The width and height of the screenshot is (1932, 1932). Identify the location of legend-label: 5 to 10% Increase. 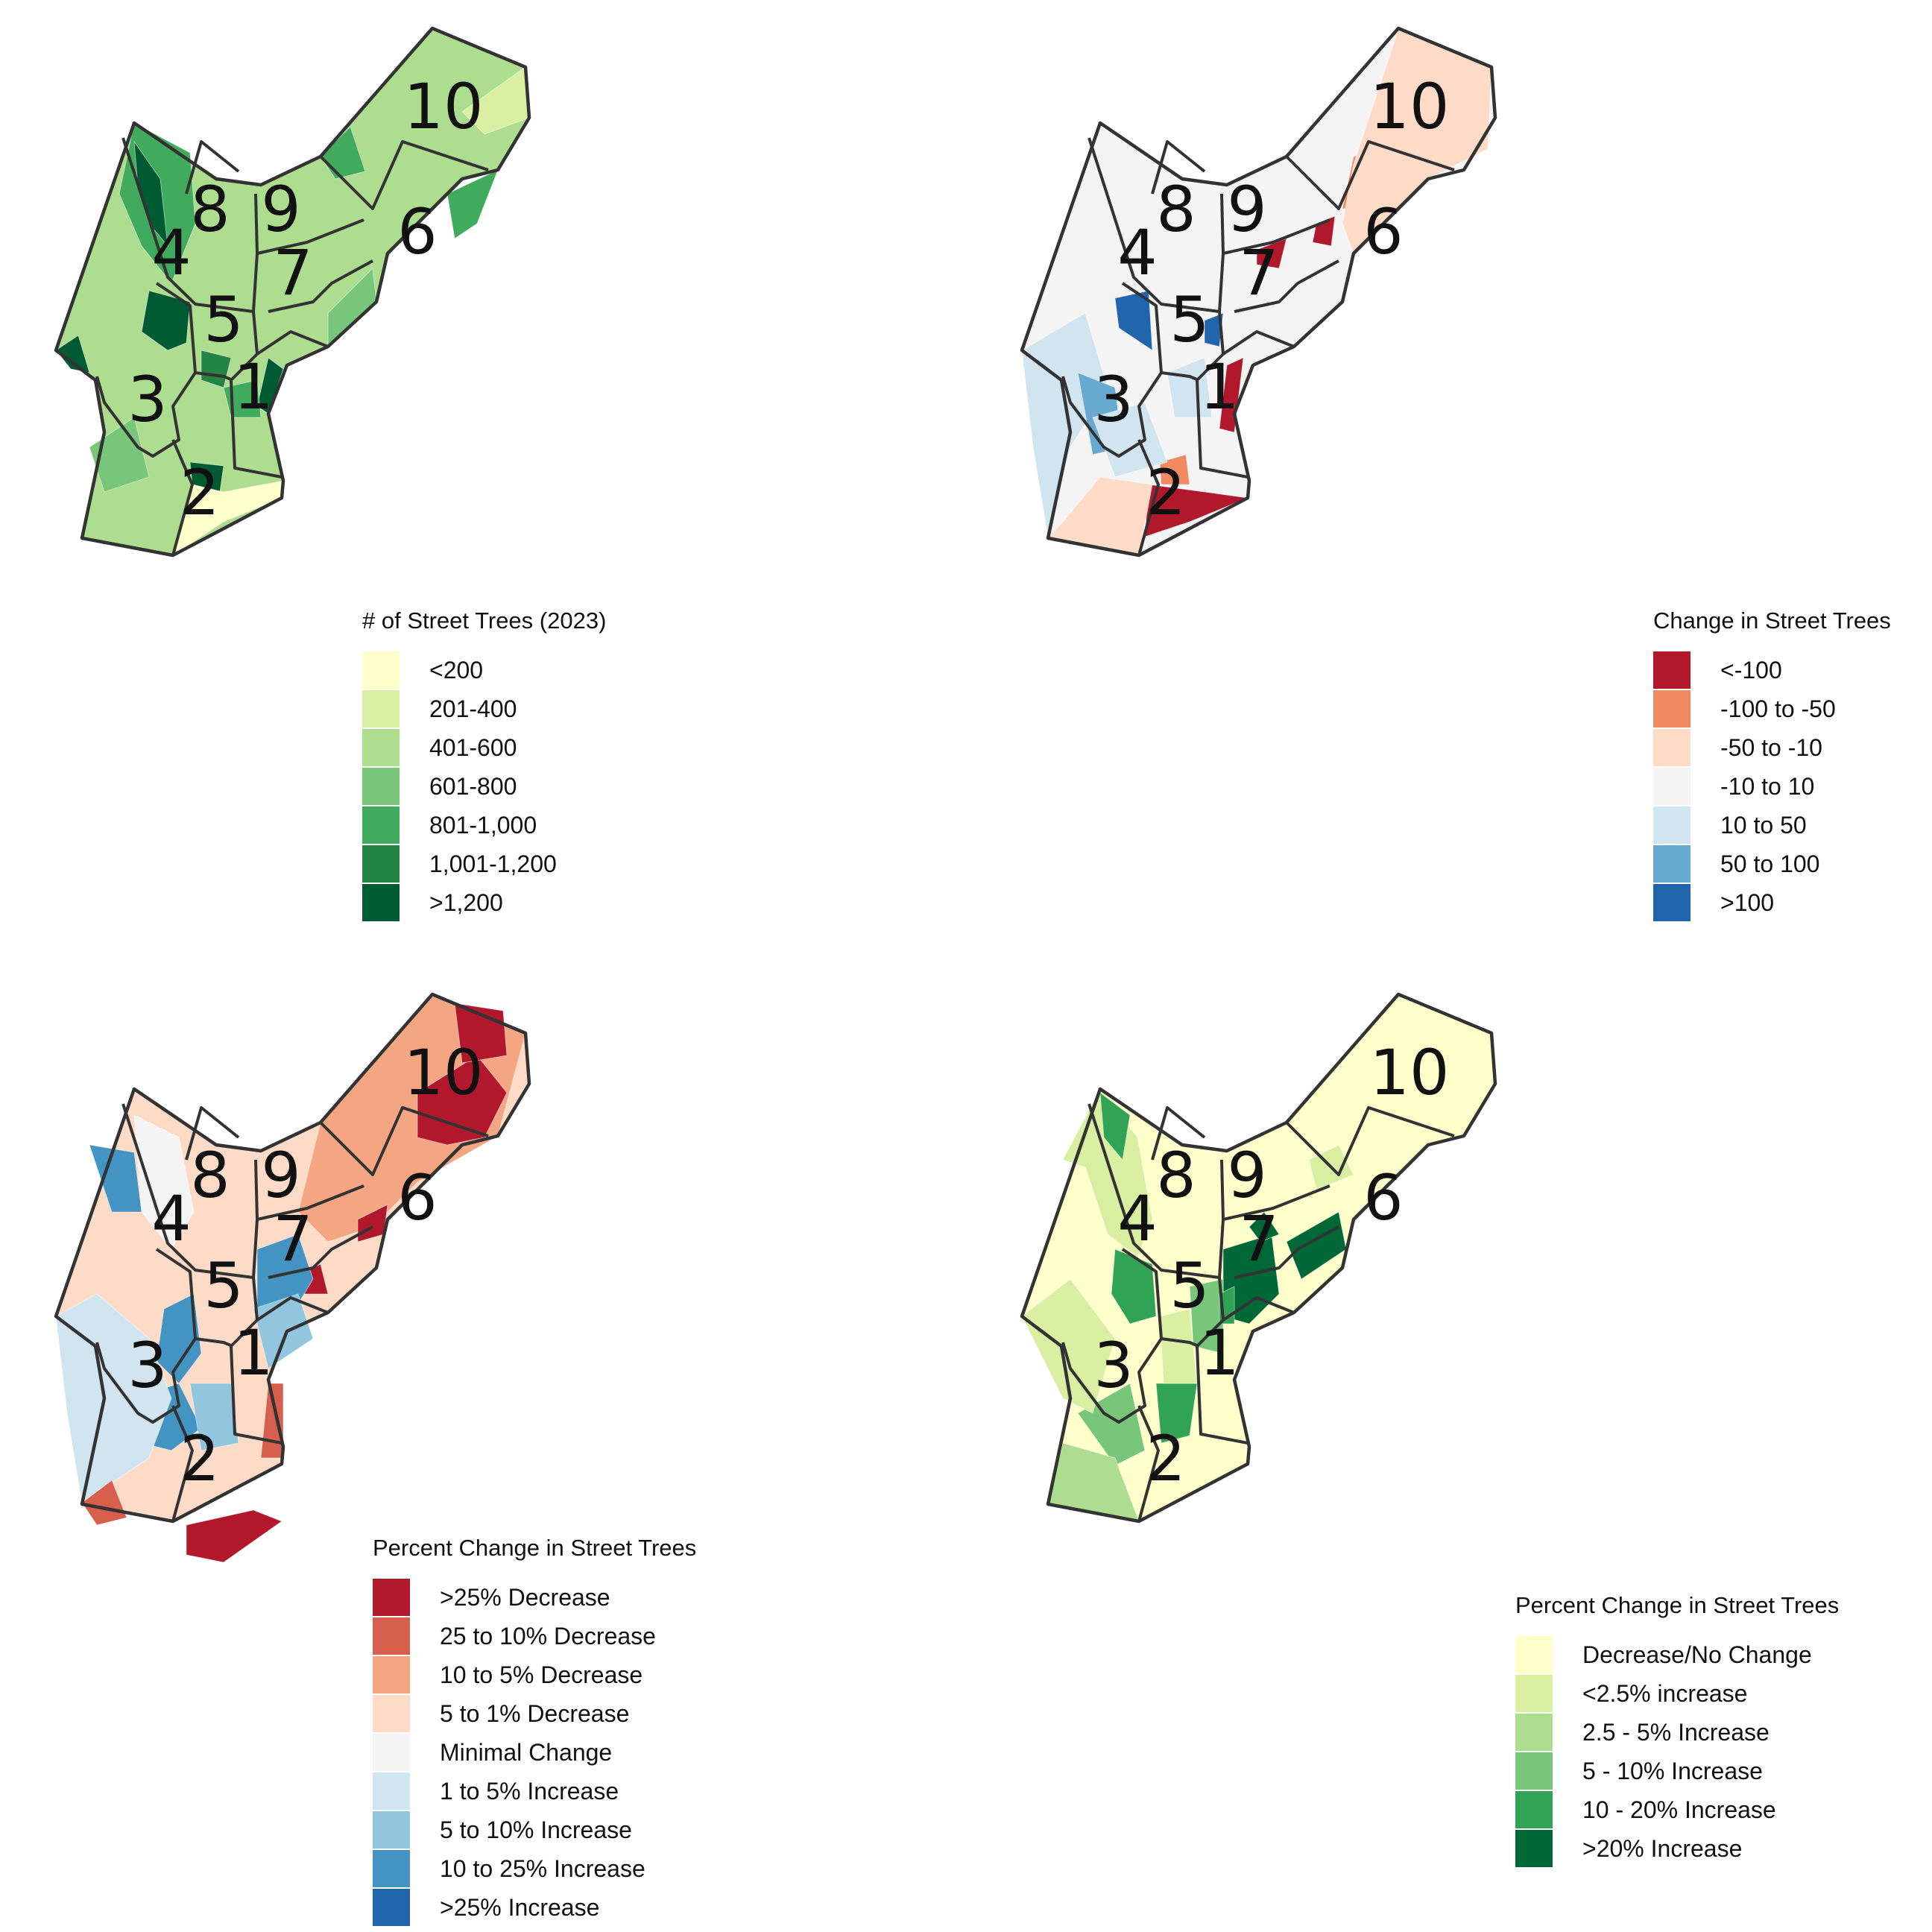
(536, 1829).